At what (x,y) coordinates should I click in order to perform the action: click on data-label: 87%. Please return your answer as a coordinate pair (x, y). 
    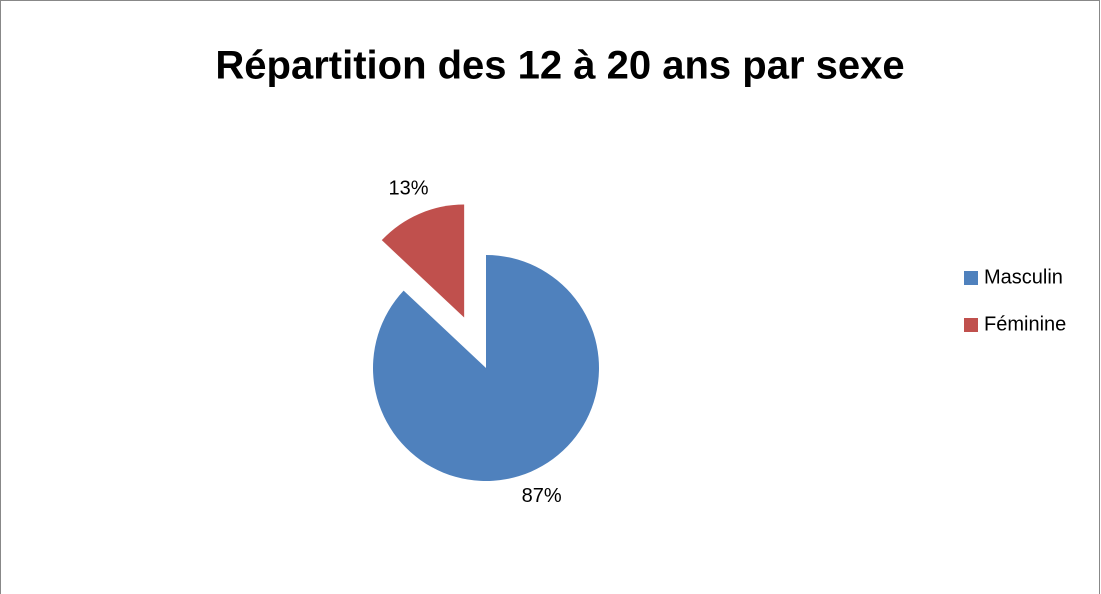
    Looking at the image, I should click on (542, 496).